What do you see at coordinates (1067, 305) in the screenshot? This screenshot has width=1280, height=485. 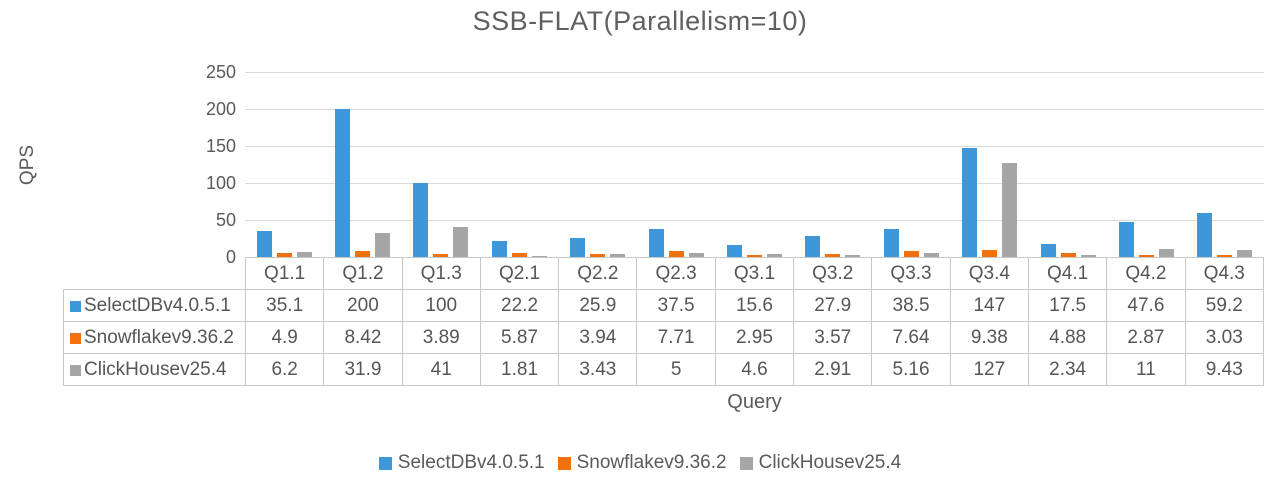 I see `value-cell: 17.5` at bounding box center [1067, 305].